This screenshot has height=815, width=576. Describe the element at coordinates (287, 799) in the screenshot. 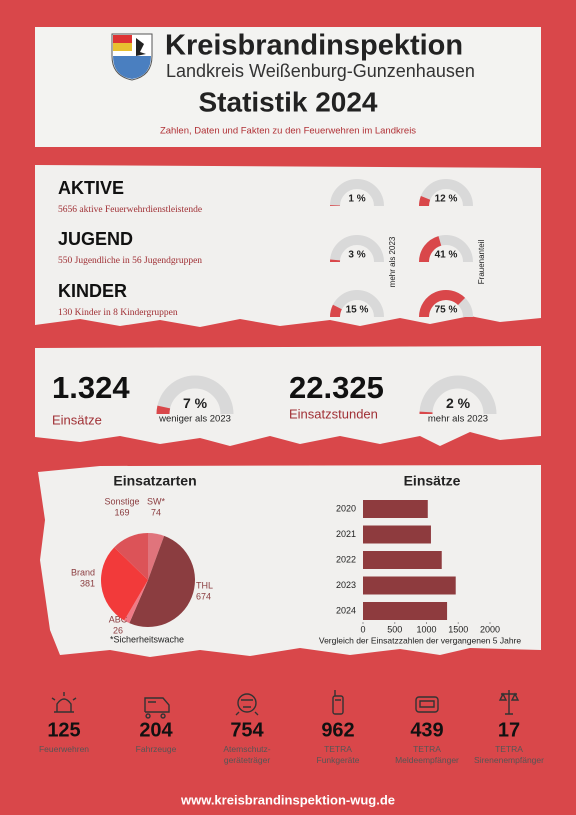

I see `footer: www.kreisbrandinspektion-wug.de` at that location.